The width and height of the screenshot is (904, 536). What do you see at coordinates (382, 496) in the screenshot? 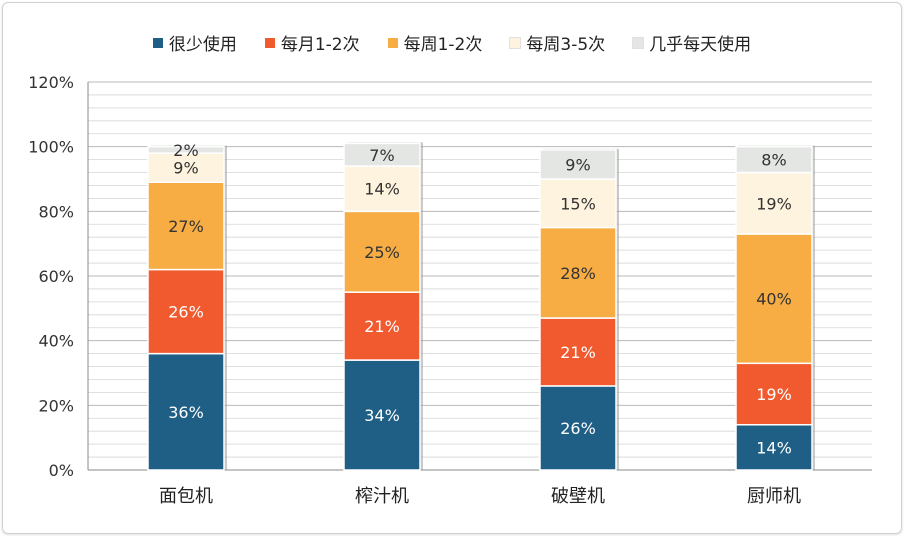
I see `x-tick-label: 榨汁机` at bounding box center [382, 496].